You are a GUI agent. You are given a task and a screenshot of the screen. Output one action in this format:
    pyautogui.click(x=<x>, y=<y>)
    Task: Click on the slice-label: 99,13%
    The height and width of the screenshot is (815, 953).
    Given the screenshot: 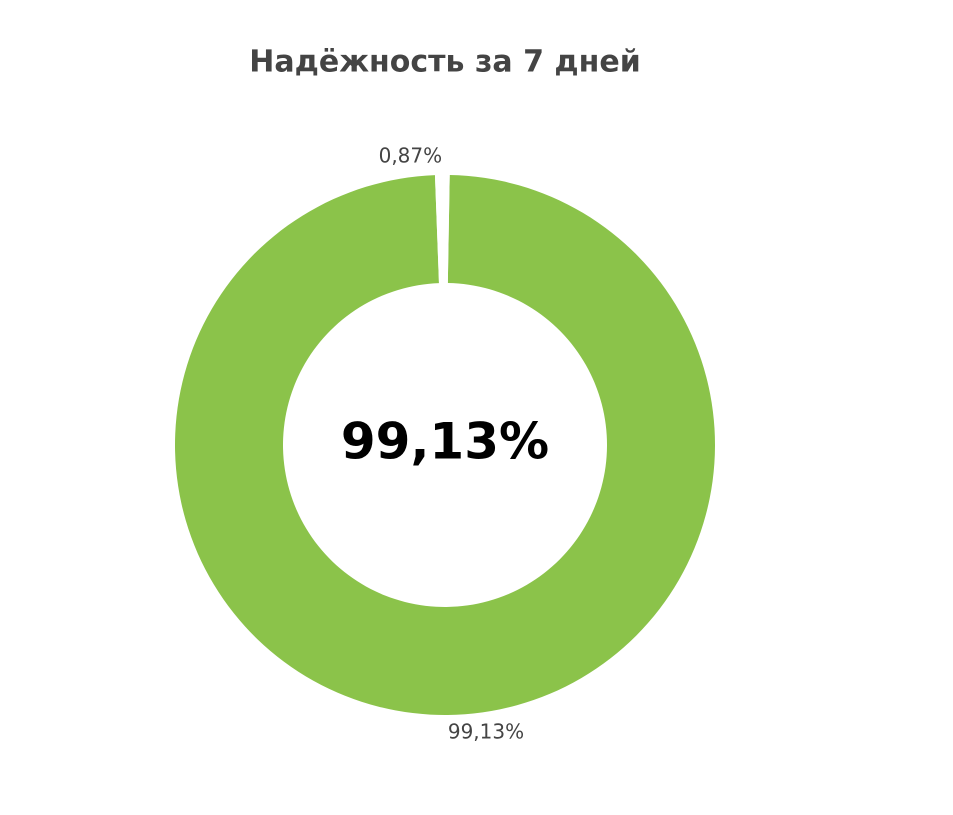 What is the action you would take?
    pyautogui.click(x=486, y=731)
    